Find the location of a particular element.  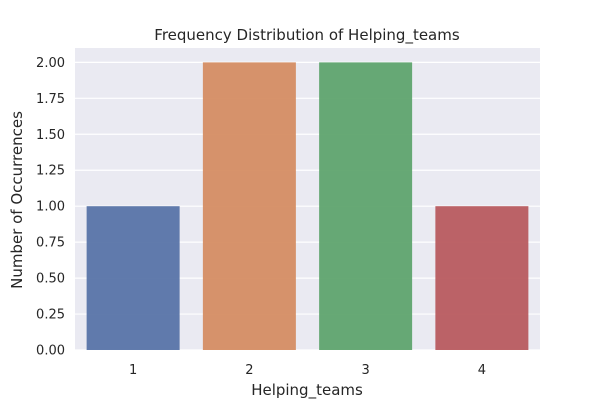

x-tick-labels: 1 2 3 4 is located at coordinates (307, 370).